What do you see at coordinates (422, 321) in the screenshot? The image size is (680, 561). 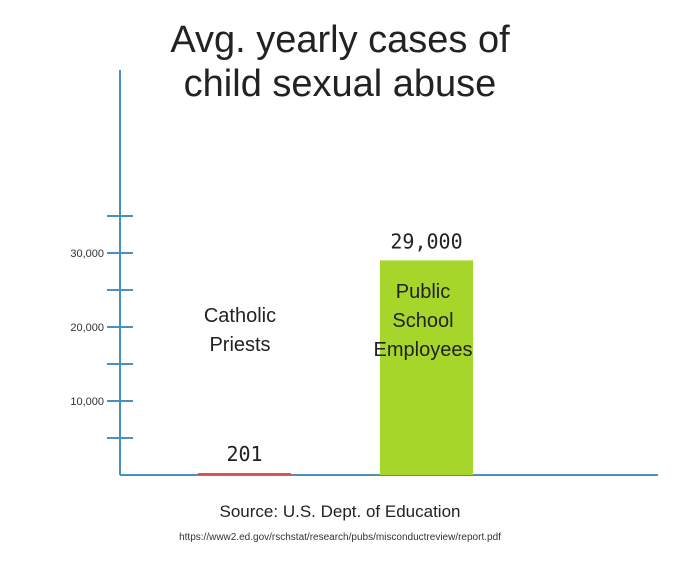 I see `category-label-2: School` at bounding box center [422, 321].